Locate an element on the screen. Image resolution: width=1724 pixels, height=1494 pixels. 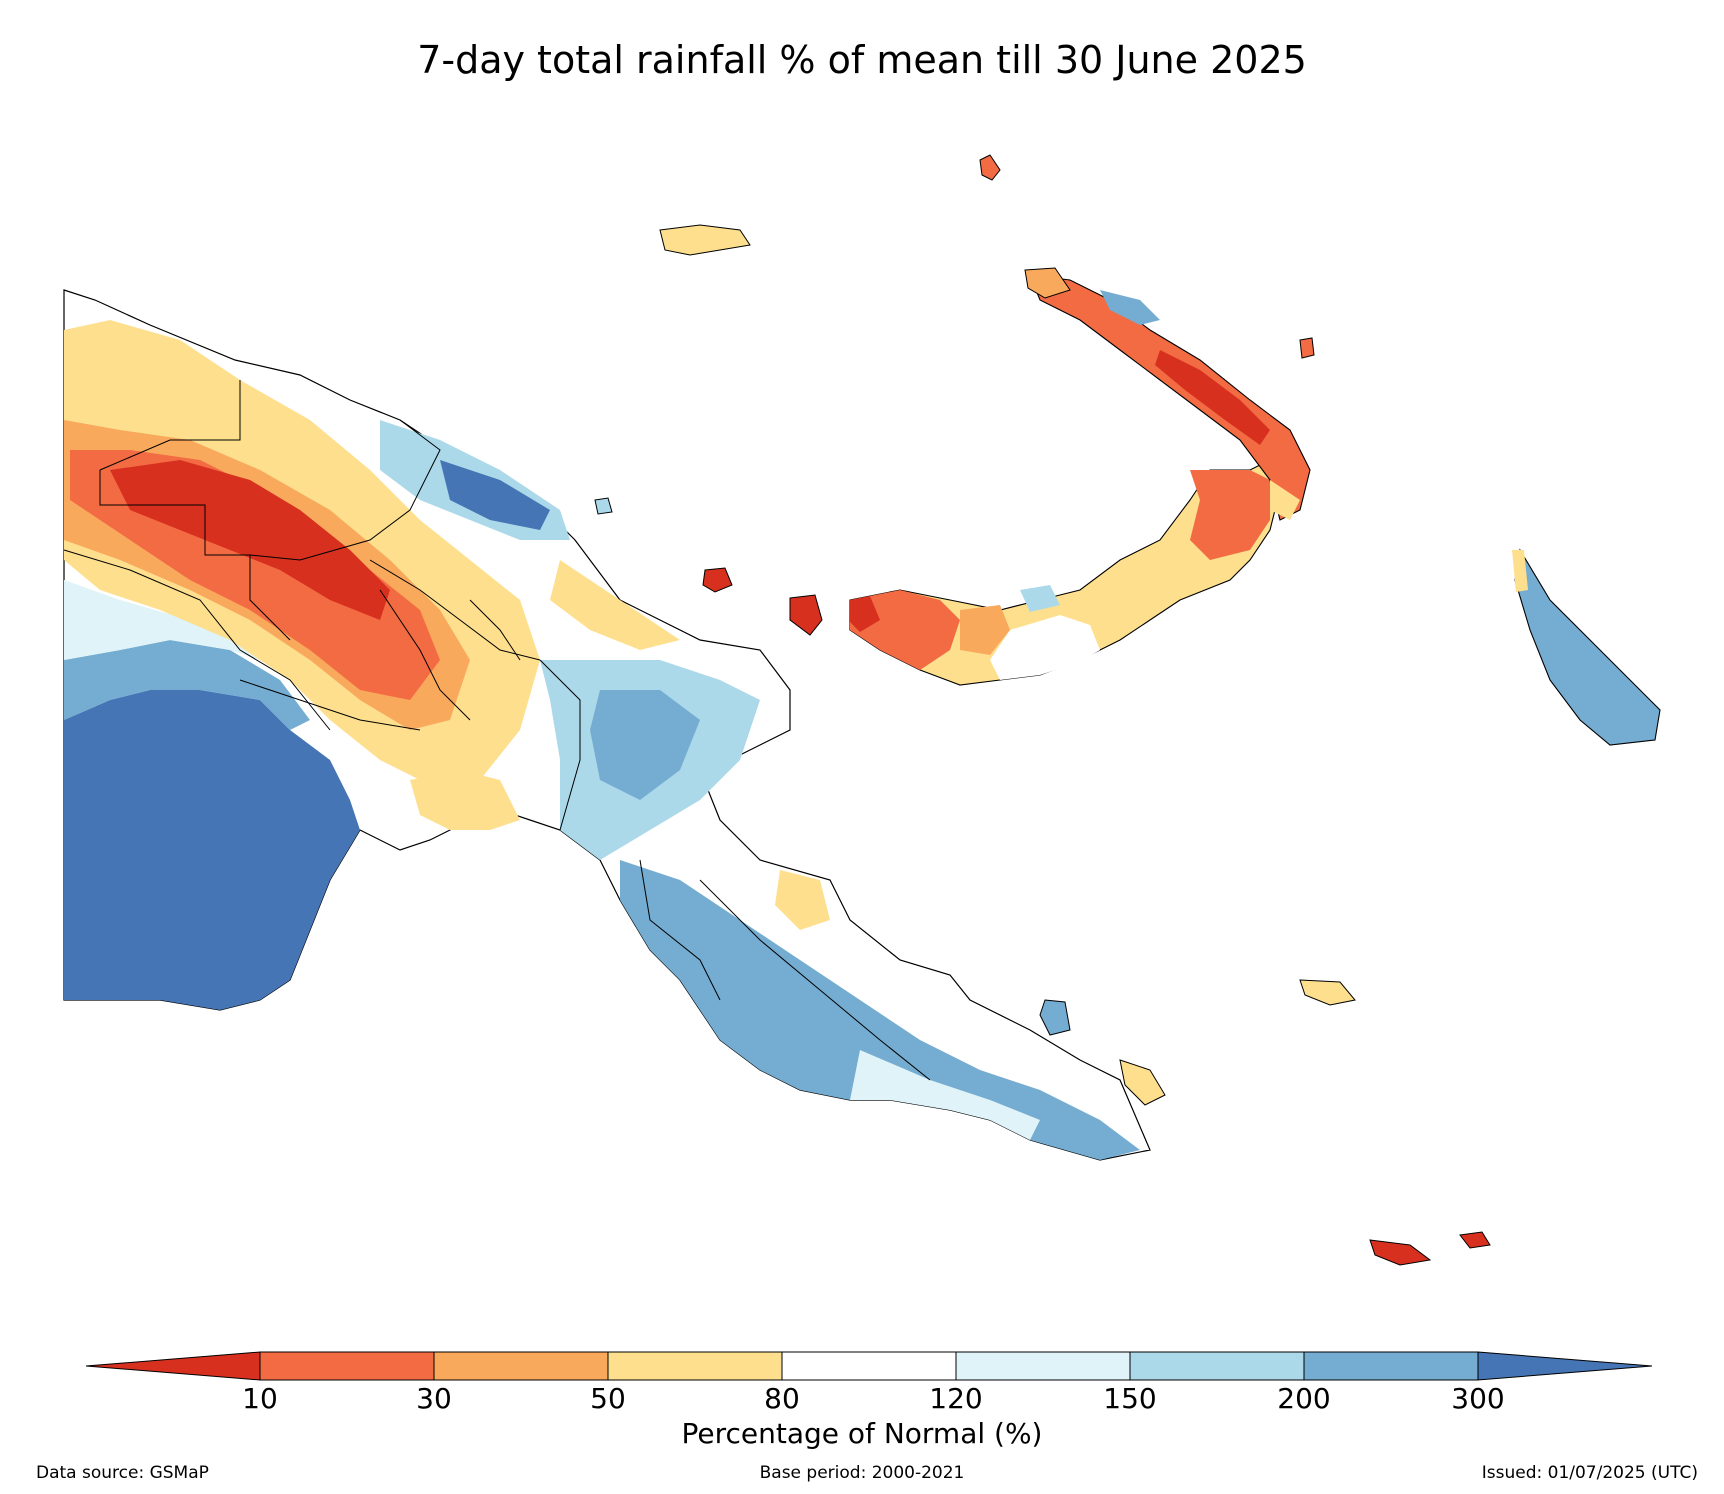
colorbar-tick-150: 150 is located at coordinates (1130, 1398).